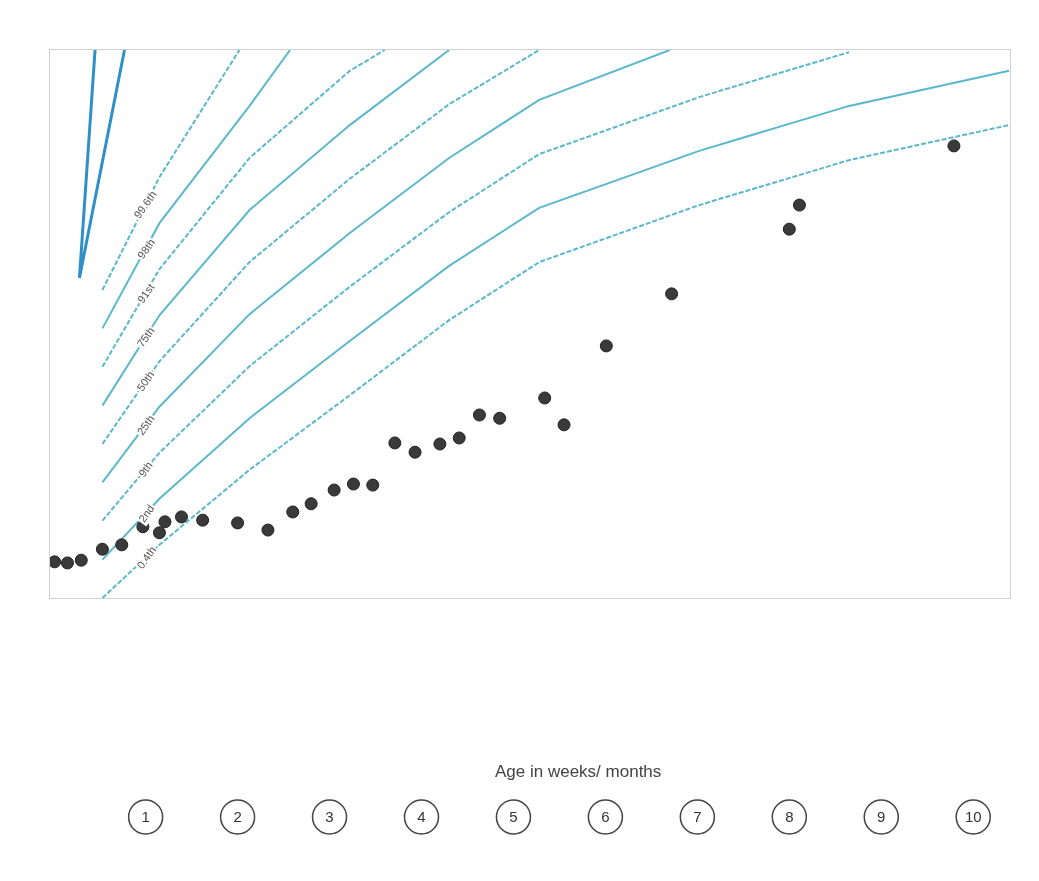 This screenshot has width=1039, height=881. What do you see at coordinates (605, 816) in the screenshot?
I see `x-tick-label: 6` at bounding box center [605, 816].